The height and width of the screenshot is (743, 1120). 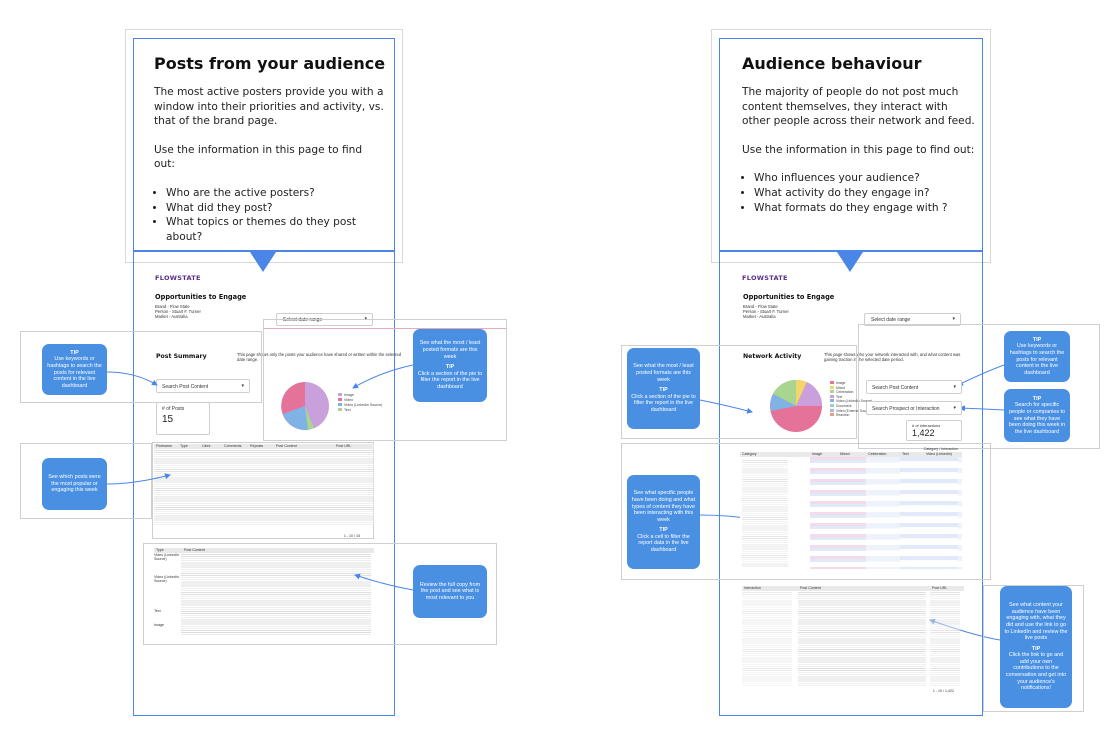 What do you see at coordinates (877, 454) in the screenshot?
I see `column-header: Celebration` at bounding box center [877, 454].